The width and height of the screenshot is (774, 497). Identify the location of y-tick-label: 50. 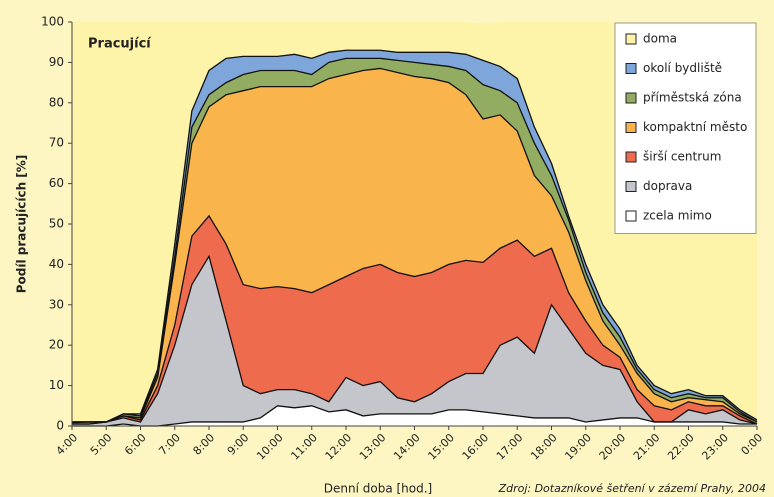
(56, 224).